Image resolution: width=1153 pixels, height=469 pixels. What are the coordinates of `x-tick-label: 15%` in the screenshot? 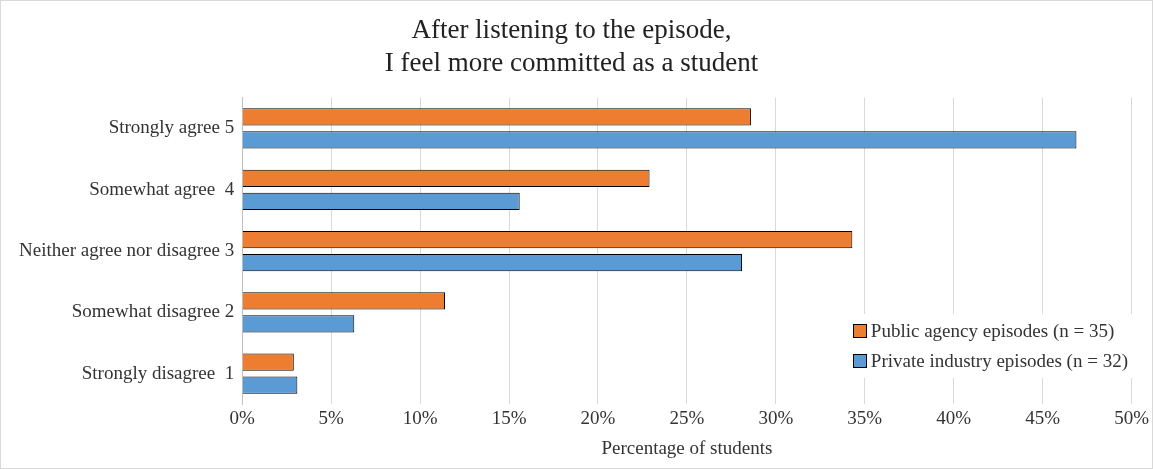 It's located at (509, 417).